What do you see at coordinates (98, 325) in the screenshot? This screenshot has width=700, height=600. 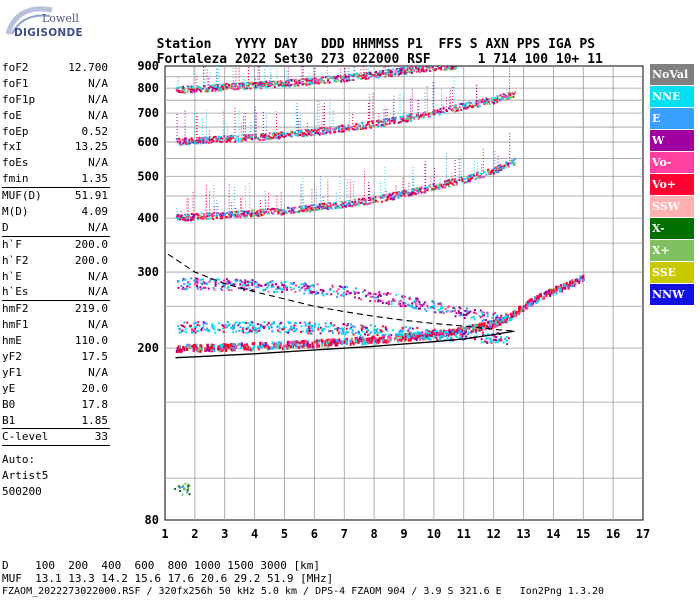 I see `param-value: N/A` at bounding box center [98, 325].